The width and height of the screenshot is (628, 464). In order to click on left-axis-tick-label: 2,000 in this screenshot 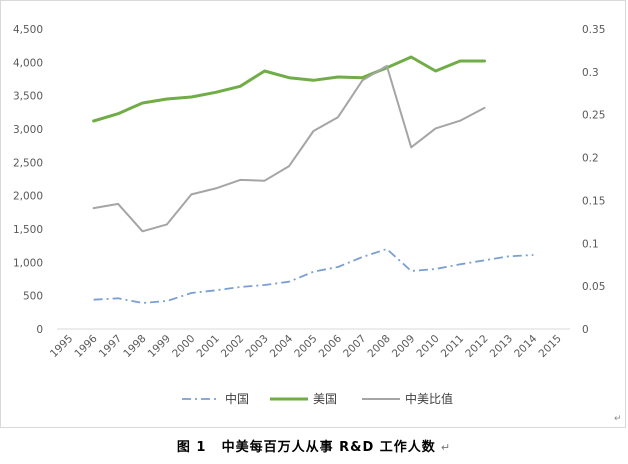, I will do `click(28, 197)`.